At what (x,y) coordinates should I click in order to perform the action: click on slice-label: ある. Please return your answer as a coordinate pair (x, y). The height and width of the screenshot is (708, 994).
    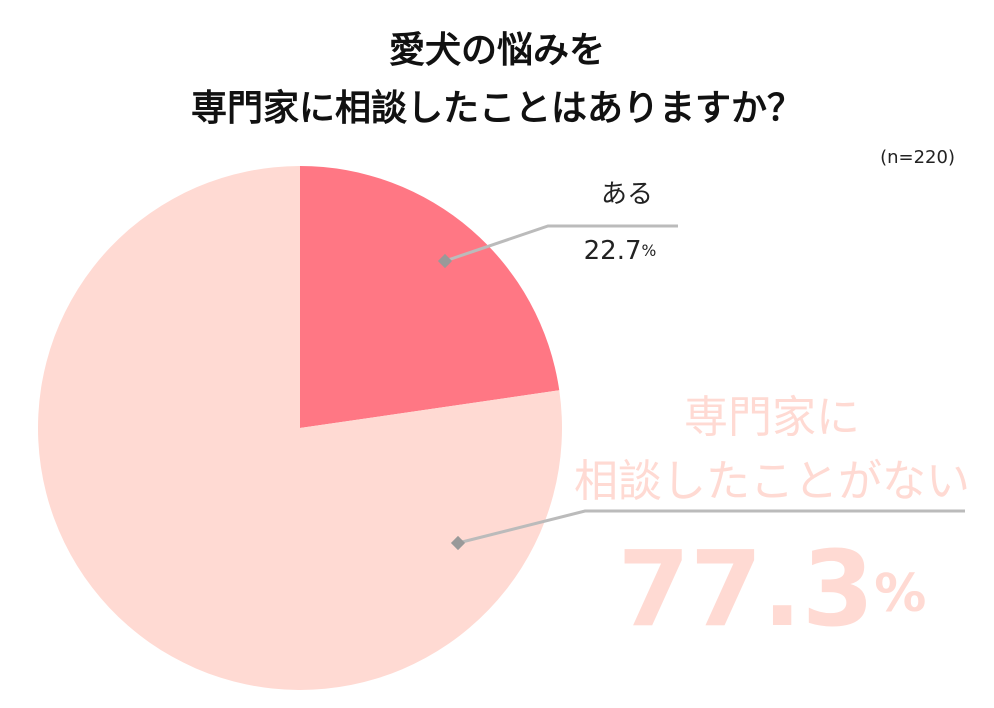
    Looking at the image, I should click on (627, 195).